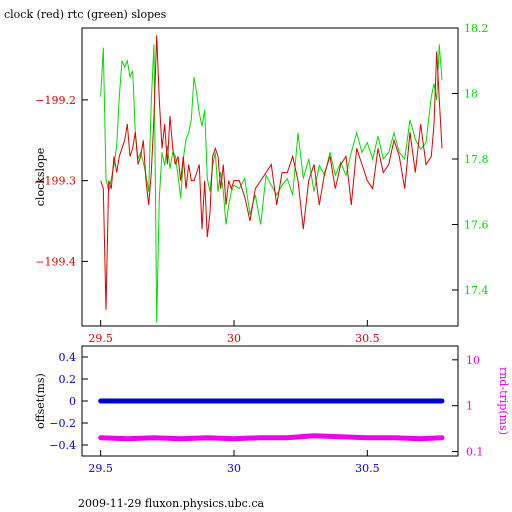 The image size is (512, 512). Describe the element at coordinates (100, 338) in the screenshot. I see `top-x-tick-label: 29.5` at that location.